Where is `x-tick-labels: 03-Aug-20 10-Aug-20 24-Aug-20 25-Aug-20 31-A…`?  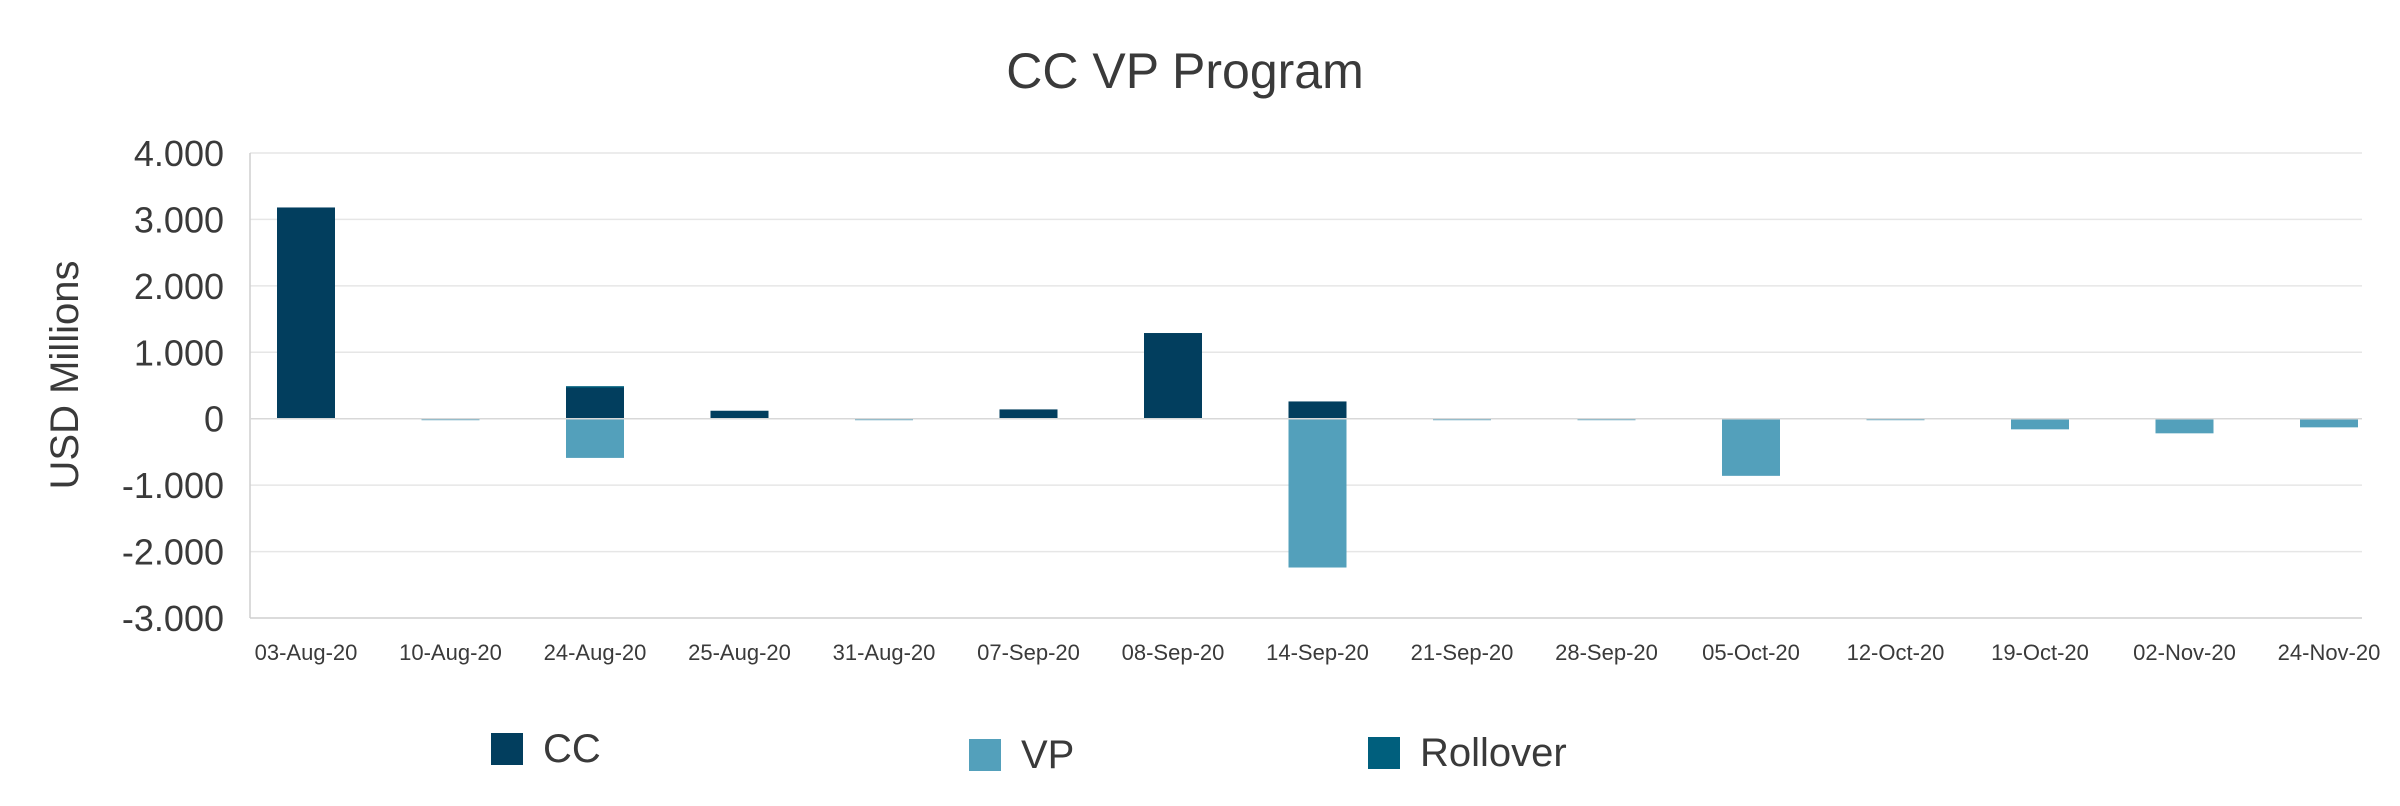 x-tick-labels: 03-Aug-20 10-Aug-20 24-Aug-20 25-Aug-20 31-A… is located at coordinates (1318, 652).